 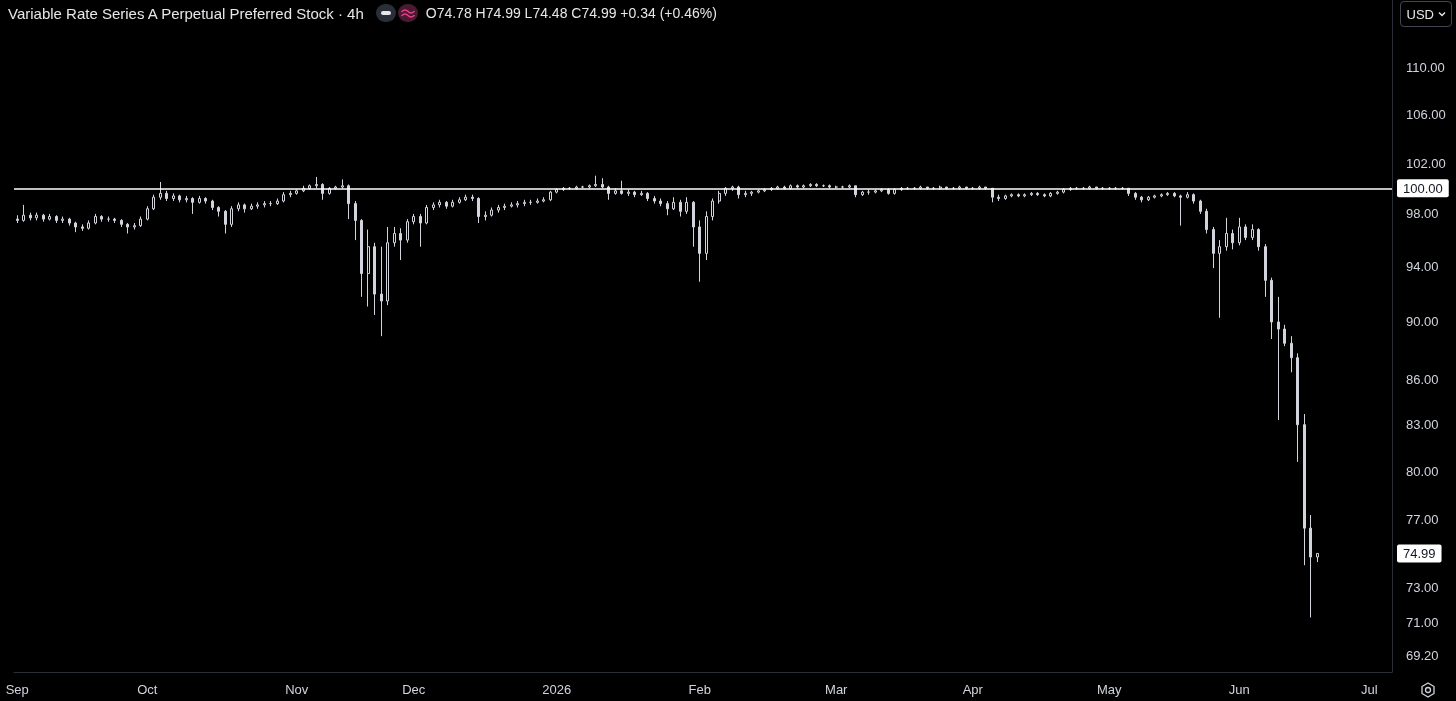 I want to click on y-tick-label: 110.00, so click(x=1425, y=67).